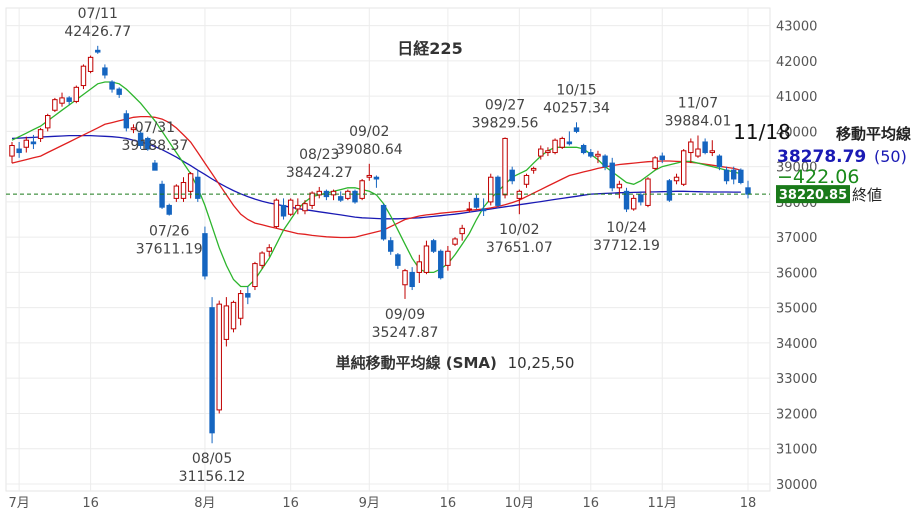 This screenshot has height=519, width=918. What do you see at coordinates (796, 344) in the screenshot?
I see `y-tick-label: 34000` at bounding box center [796, 344].